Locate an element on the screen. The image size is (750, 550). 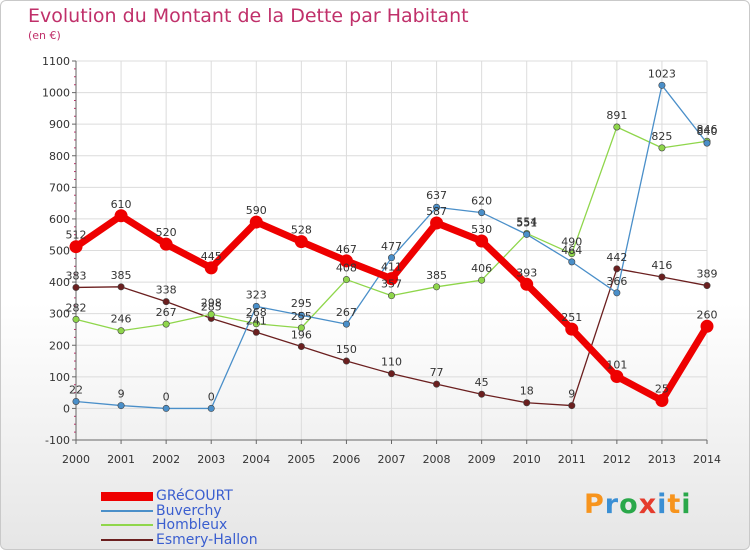
legend-item: Buverchy is located at coordinates (161, 511).